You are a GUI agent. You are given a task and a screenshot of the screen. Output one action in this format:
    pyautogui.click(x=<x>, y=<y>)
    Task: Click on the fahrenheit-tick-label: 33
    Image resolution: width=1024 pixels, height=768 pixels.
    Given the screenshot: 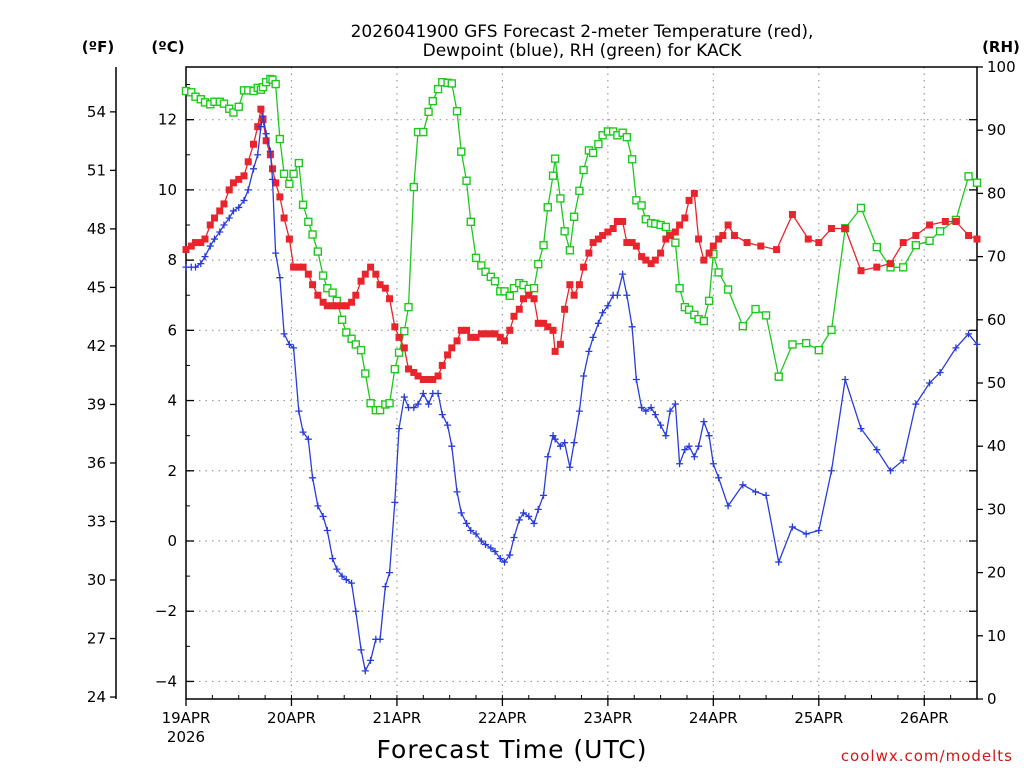 What is the action you would take?
    pyautogui.click(x=96, y=521)
    